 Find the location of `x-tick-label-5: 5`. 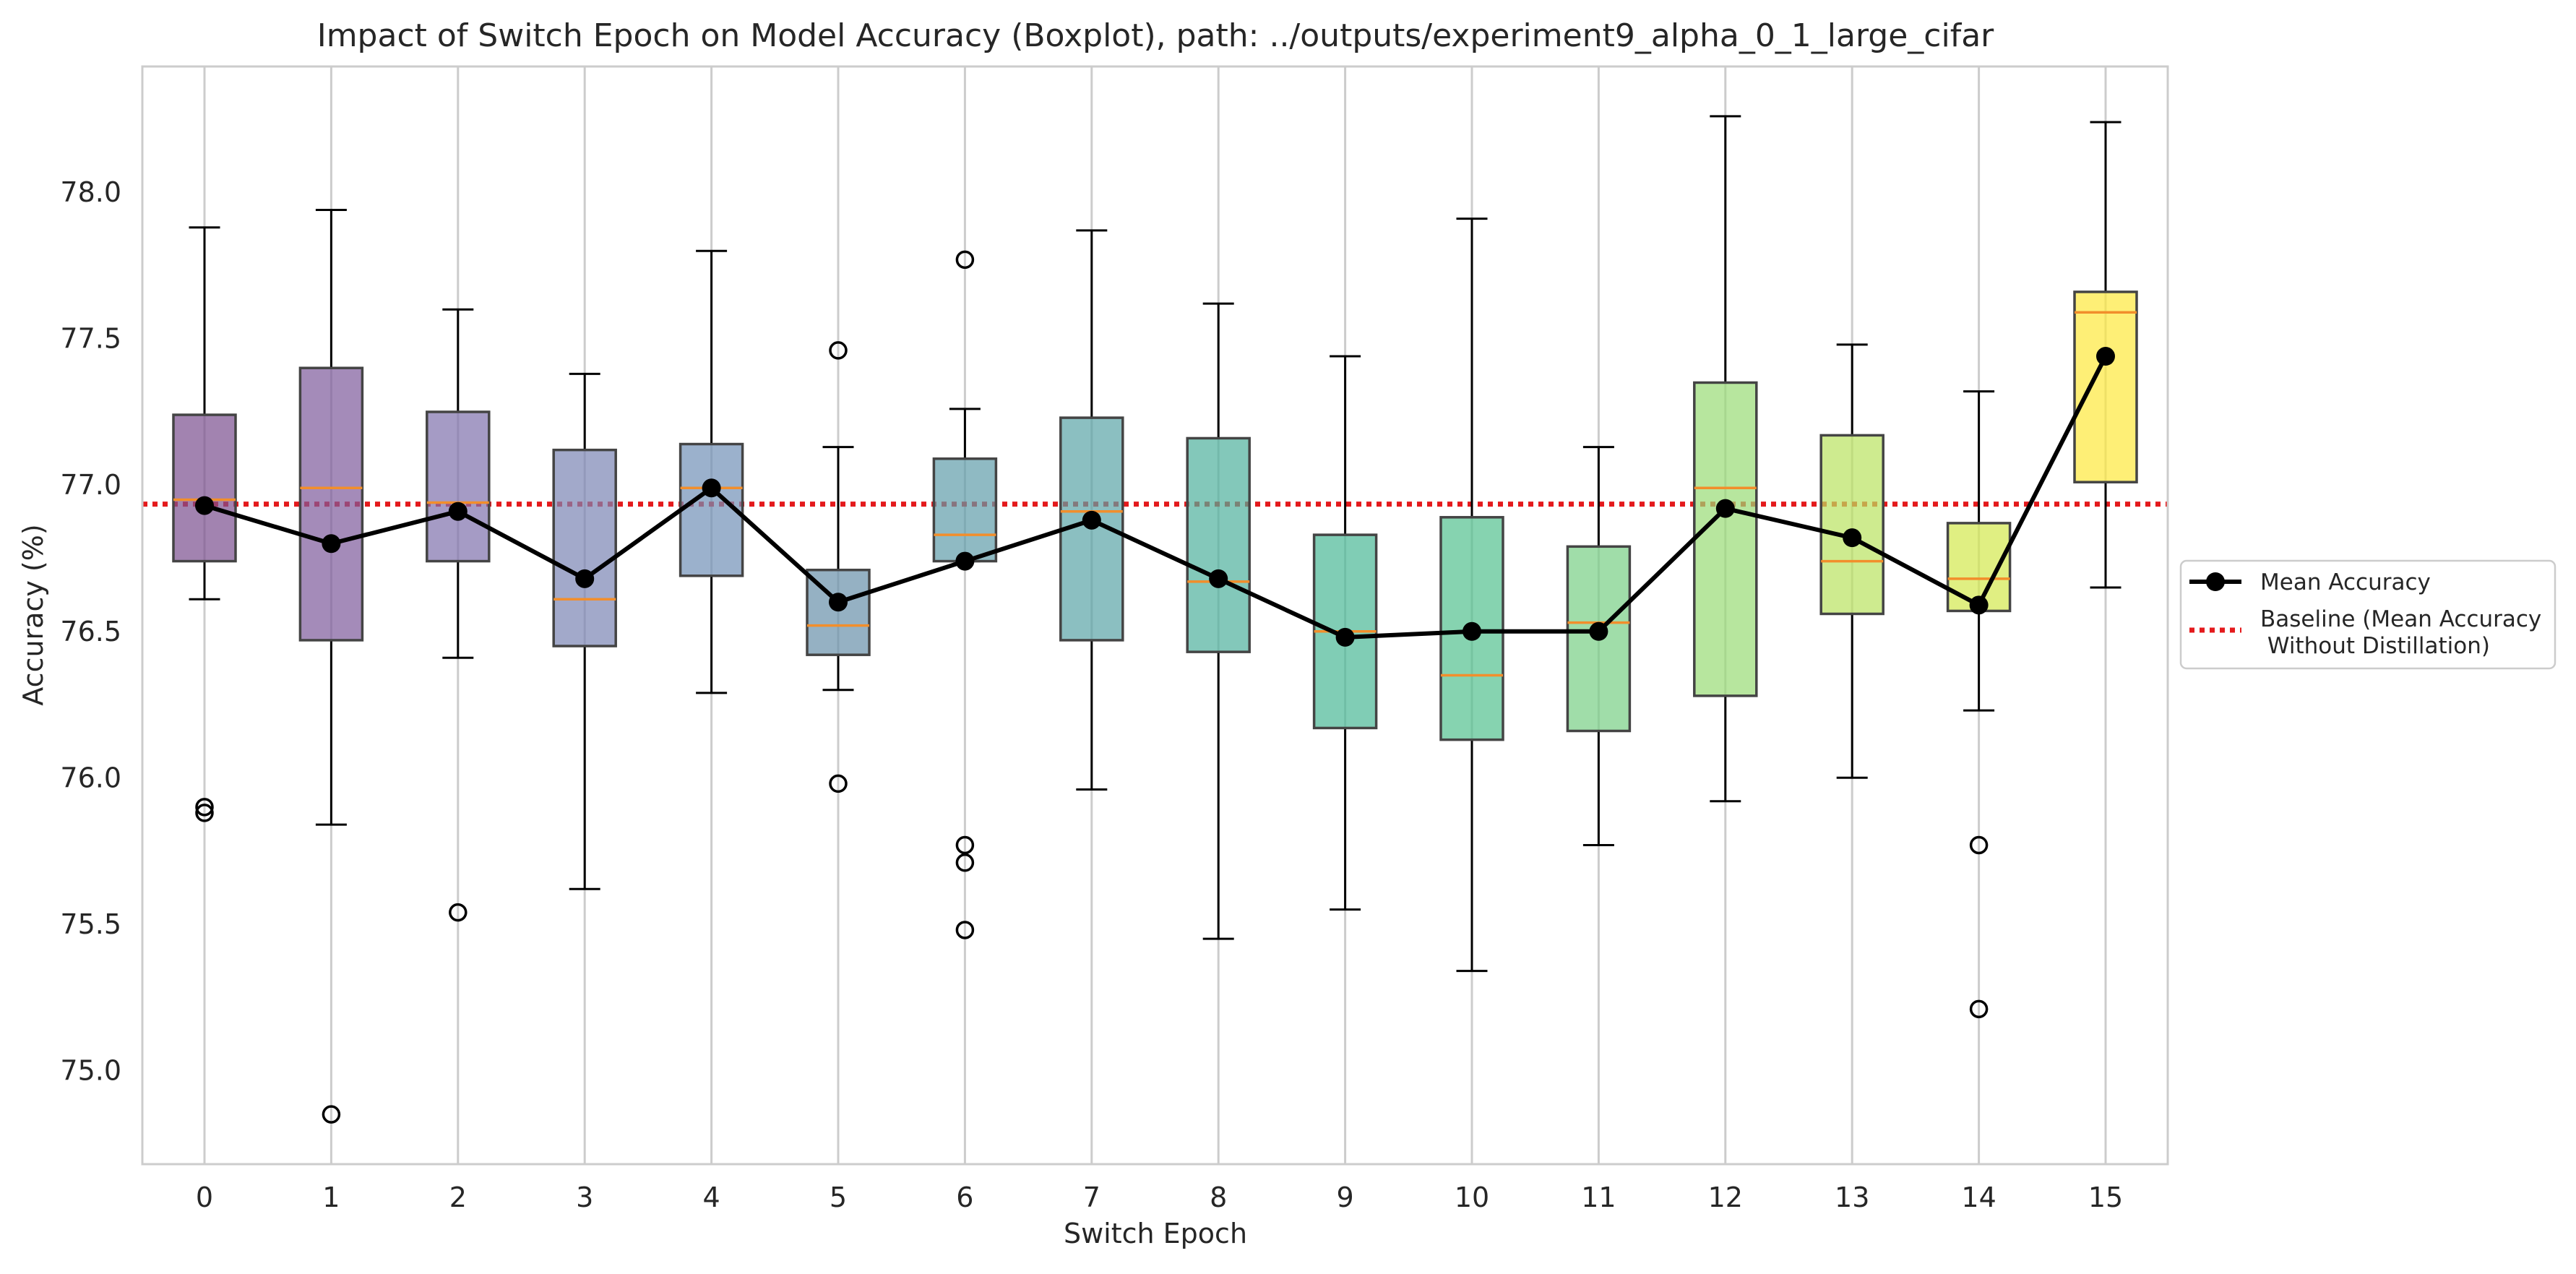

x-tick-label-5: 5 is located at coordinates (838, 1197).